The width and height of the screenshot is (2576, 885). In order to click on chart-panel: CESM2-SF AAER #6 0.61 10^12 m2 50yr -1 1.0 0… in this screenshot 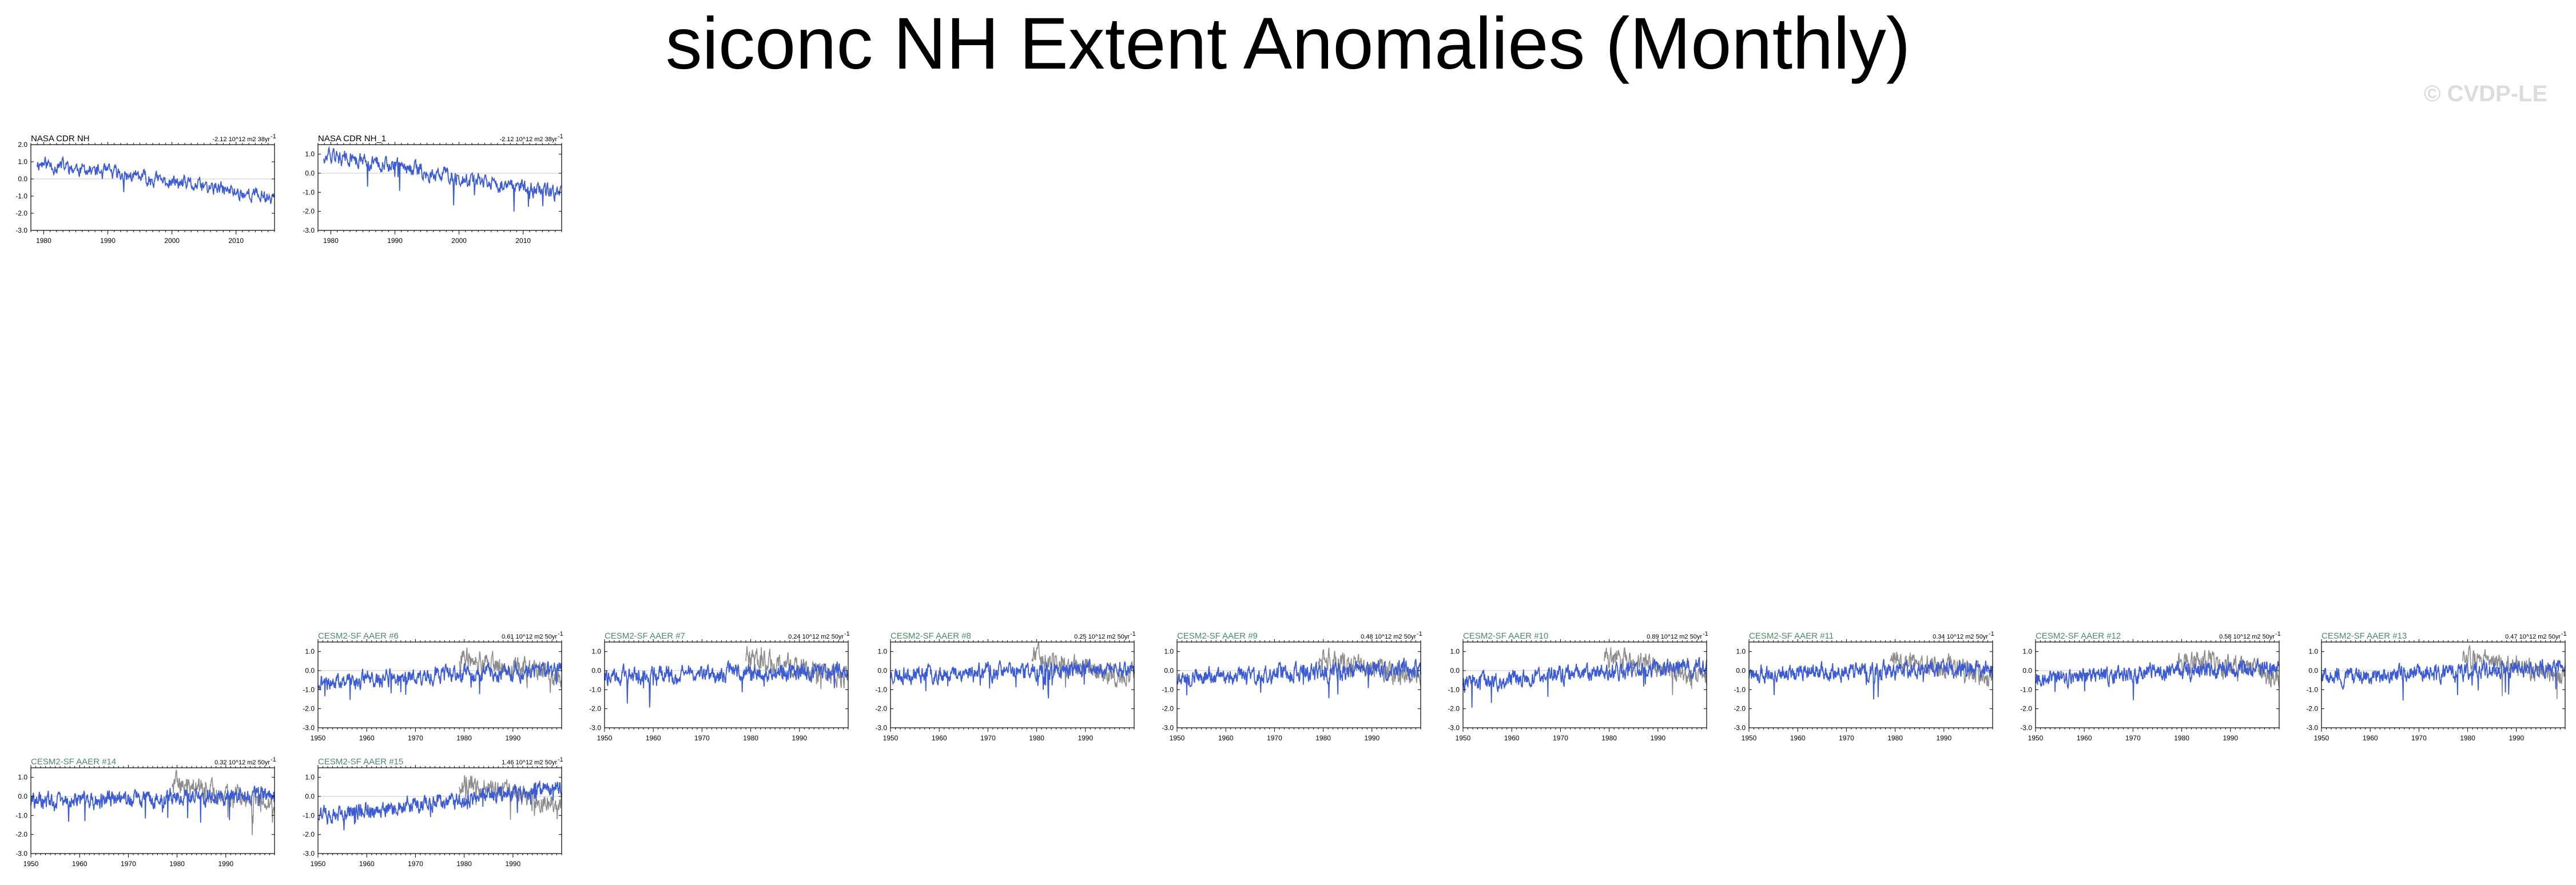, I will do `click(433, 686)`.